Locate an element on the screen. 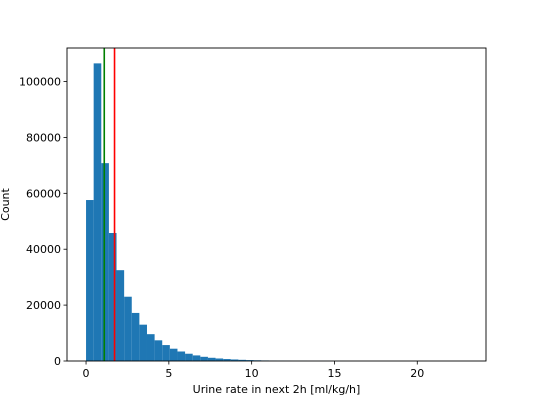  y-tick-label: 0 is located at coordinates (57, 361).